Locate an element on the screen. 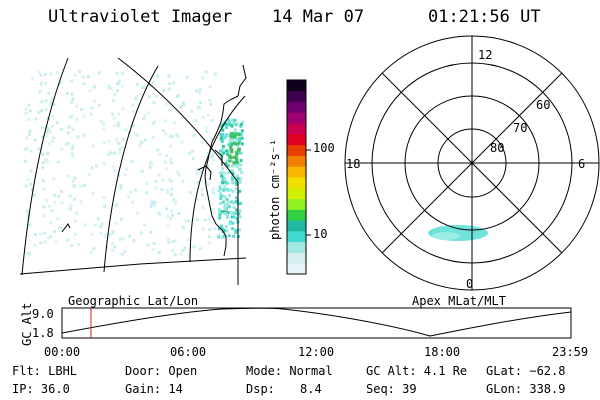  altitude-xtick-0000: 00:00 is located at coordinates (62, 352).